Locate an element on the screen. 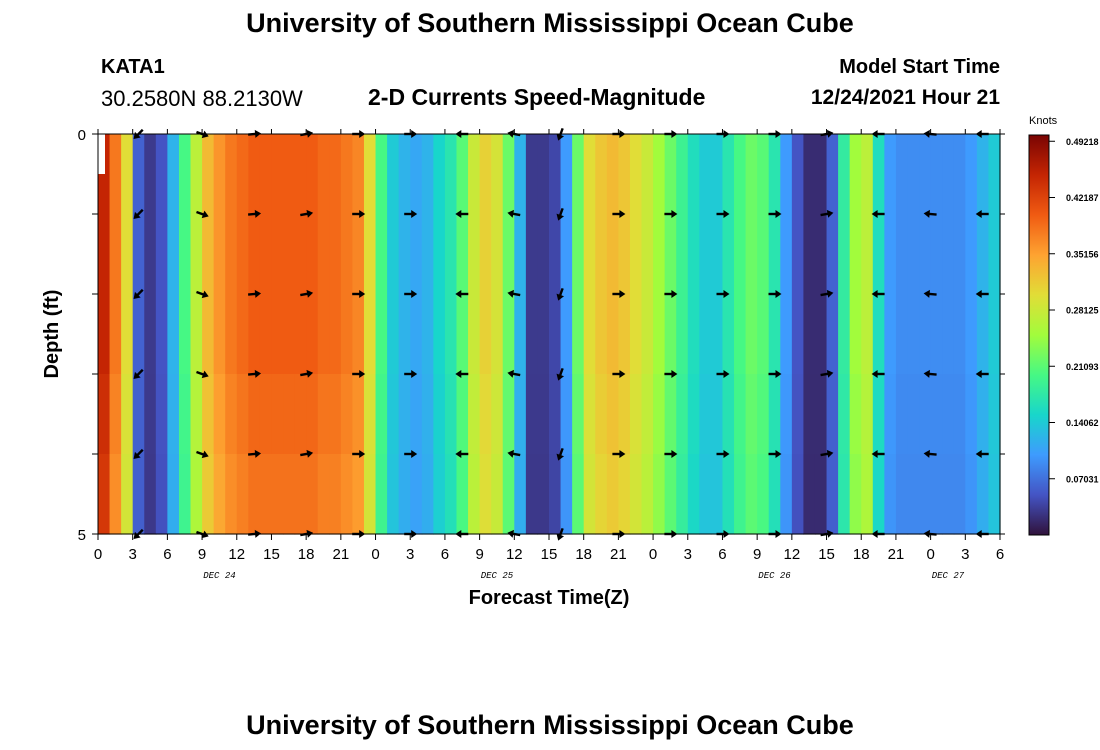  x-tick-label: 15 is located at coordinates (549, 554).